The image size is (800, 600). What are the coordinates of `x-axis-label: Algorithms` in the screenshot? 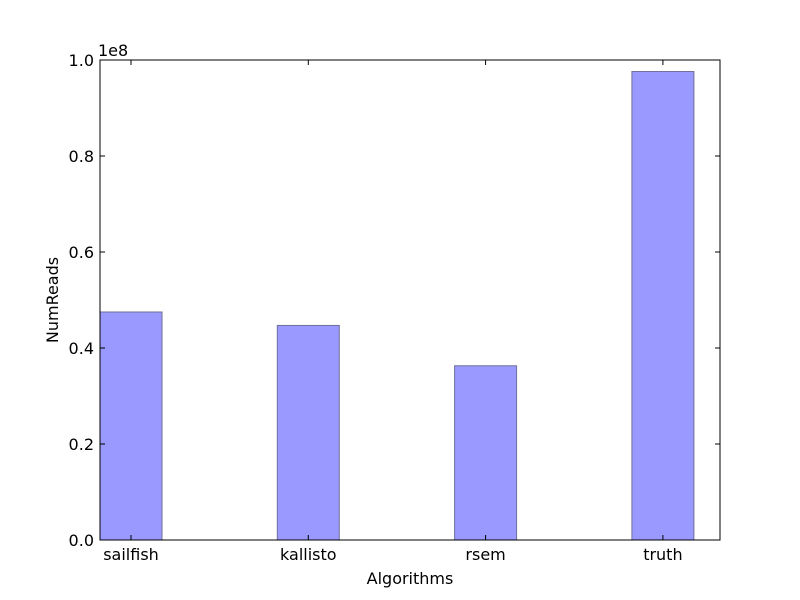 It's located at (410, 578).